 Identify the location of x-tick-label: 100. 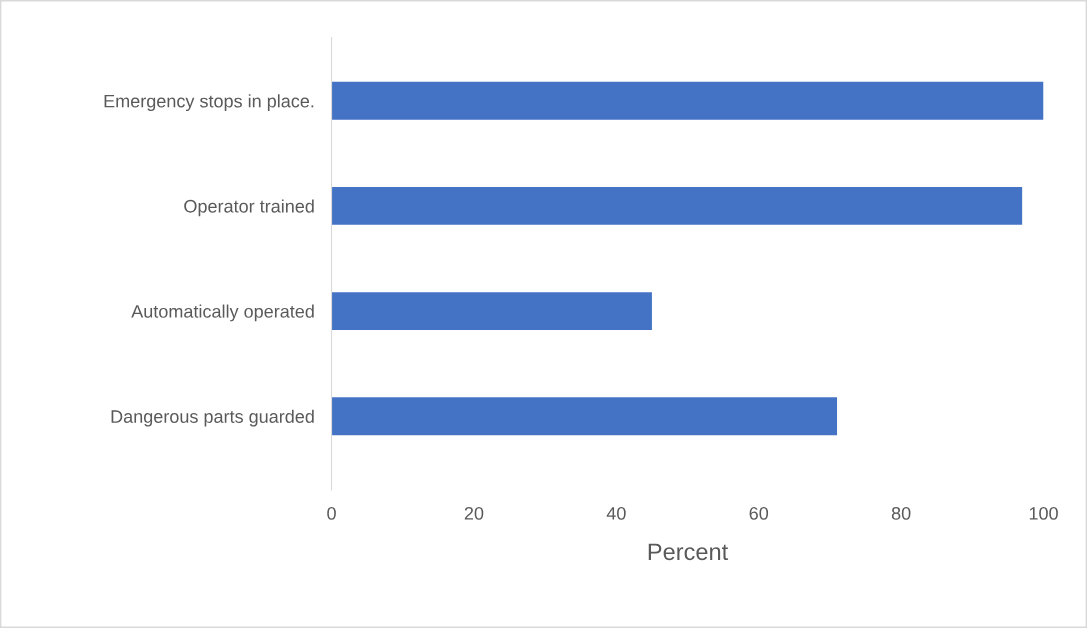
(1043, 513).